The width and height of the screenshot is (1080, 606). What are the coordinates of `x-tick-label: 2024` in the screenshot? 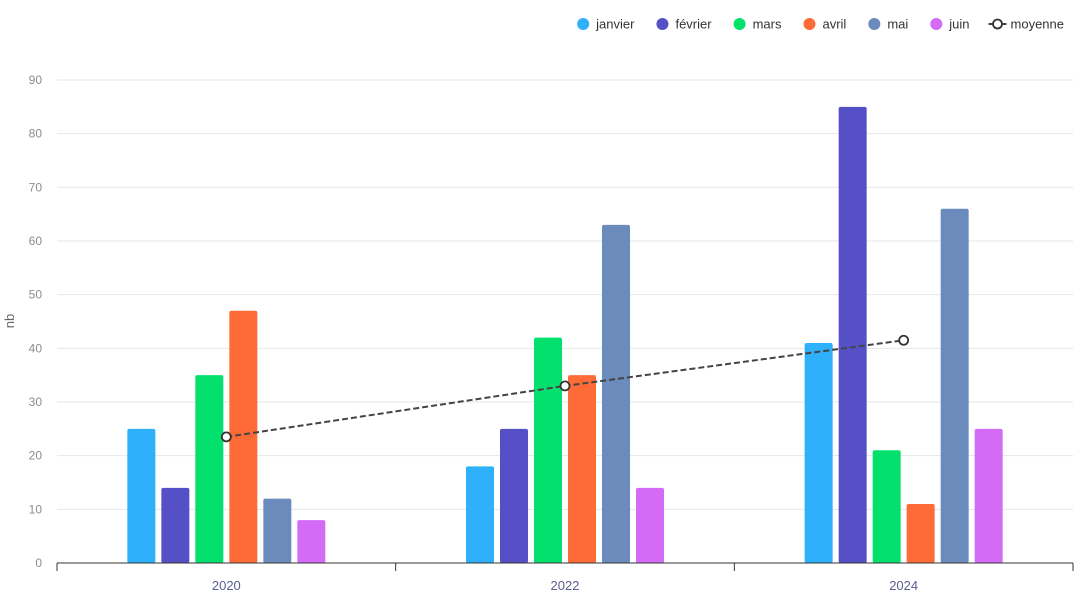 It's located at (903, 585).